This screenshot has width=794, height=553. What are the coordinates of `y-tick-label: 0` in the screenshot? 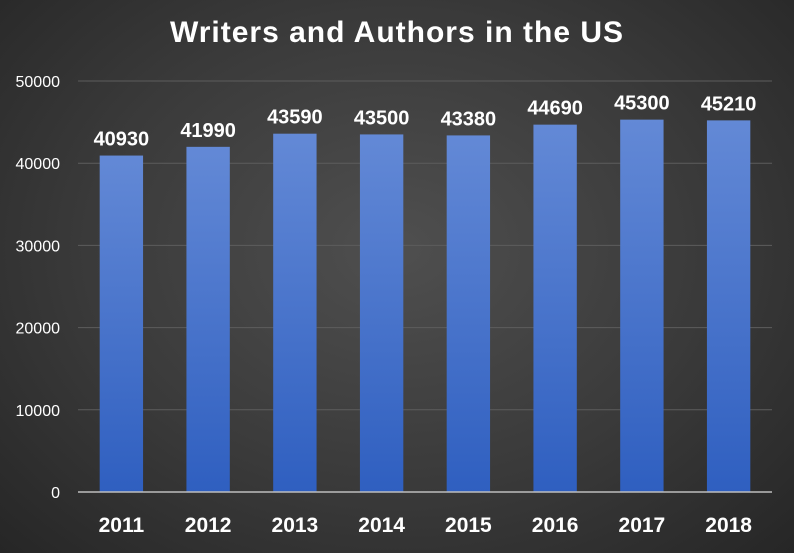 It's located at (55, 493).